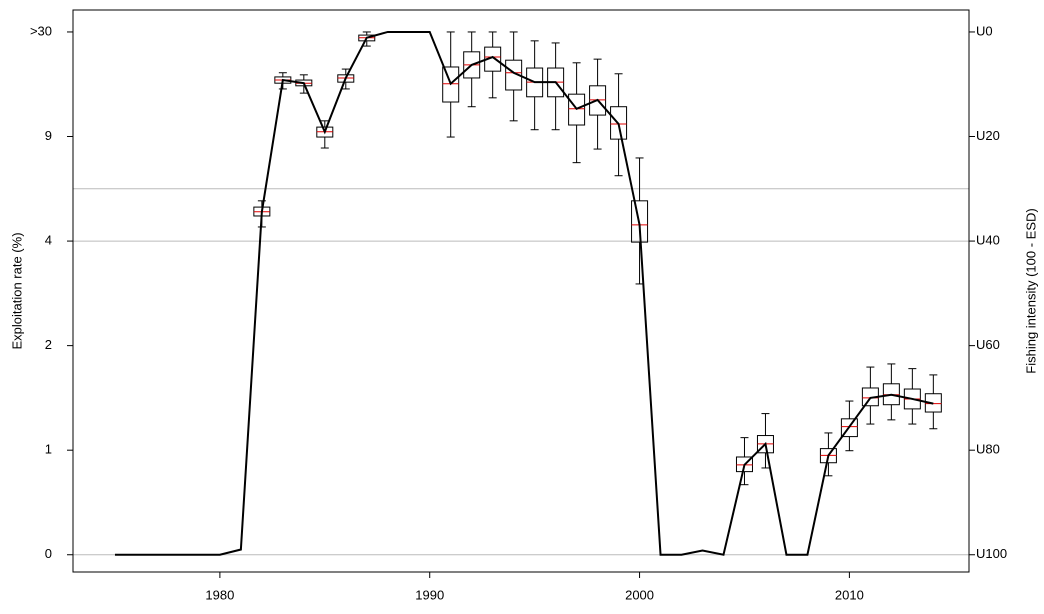 This screenshot has width=1044, height=614. I want to click on x-tick-label: 2000, so click(639, 594).